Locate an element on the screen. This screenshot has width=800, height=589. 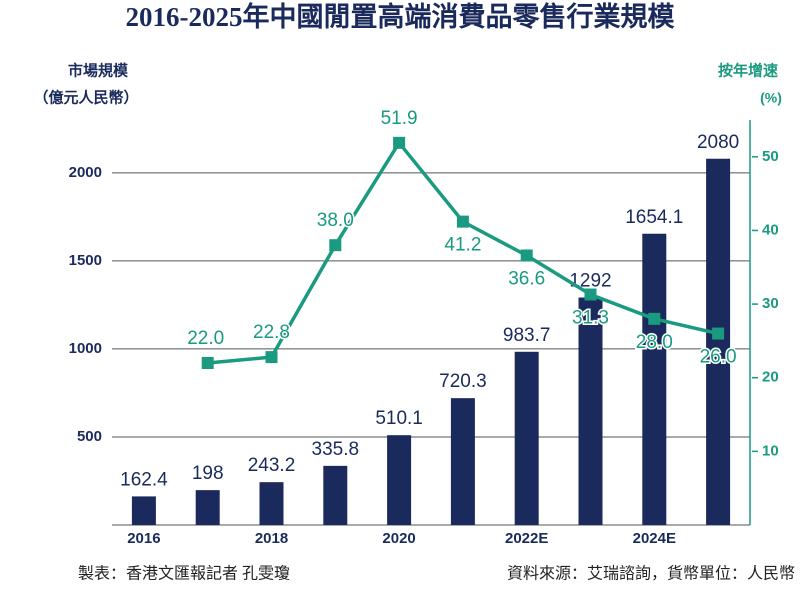
bar-value-label: 243.2 is located at coordinates (272, 465).